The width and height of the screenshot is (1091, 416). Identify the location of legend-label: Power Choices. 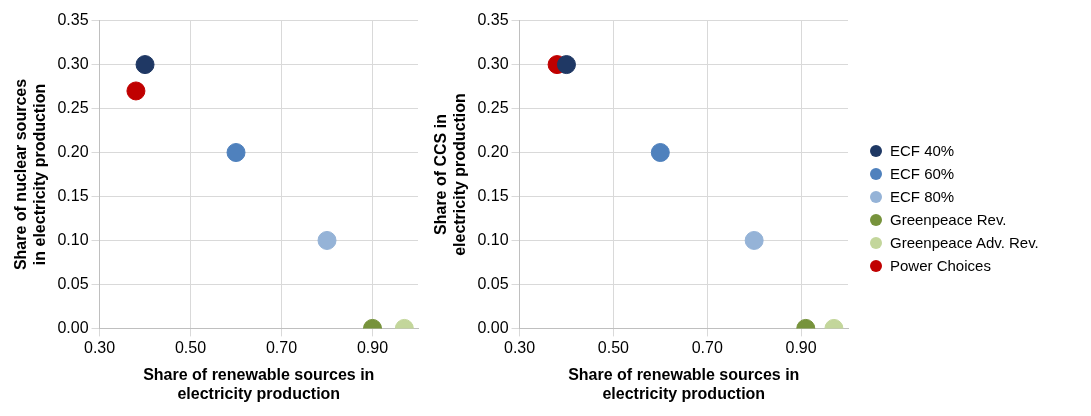
(940, 265).